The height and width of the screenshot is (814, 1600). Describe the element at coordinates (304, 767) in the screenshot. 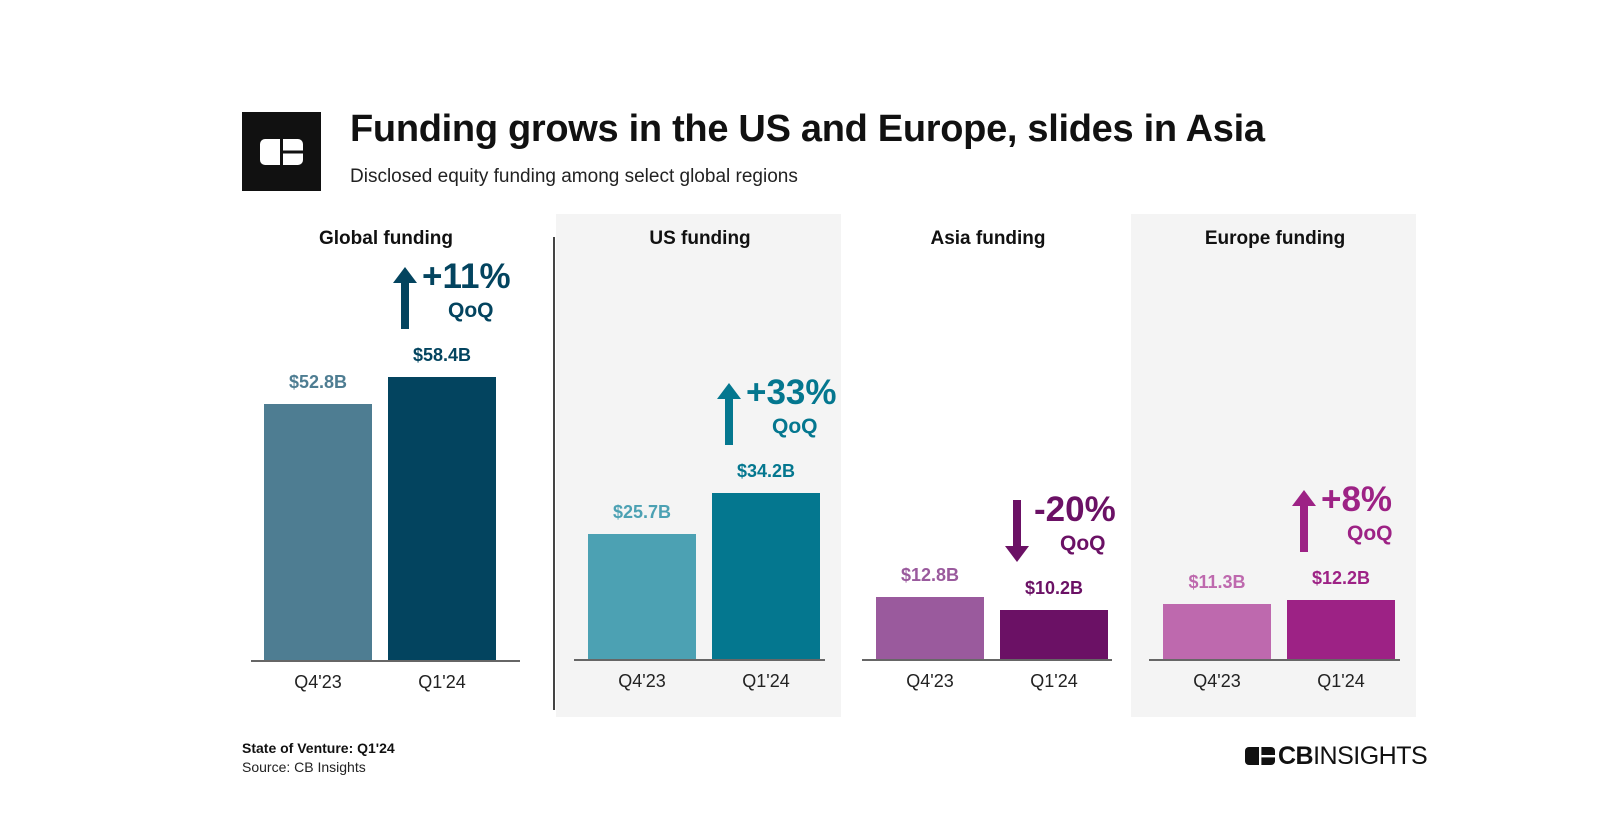

I see `source-note: Source: CB Insights` at that location.